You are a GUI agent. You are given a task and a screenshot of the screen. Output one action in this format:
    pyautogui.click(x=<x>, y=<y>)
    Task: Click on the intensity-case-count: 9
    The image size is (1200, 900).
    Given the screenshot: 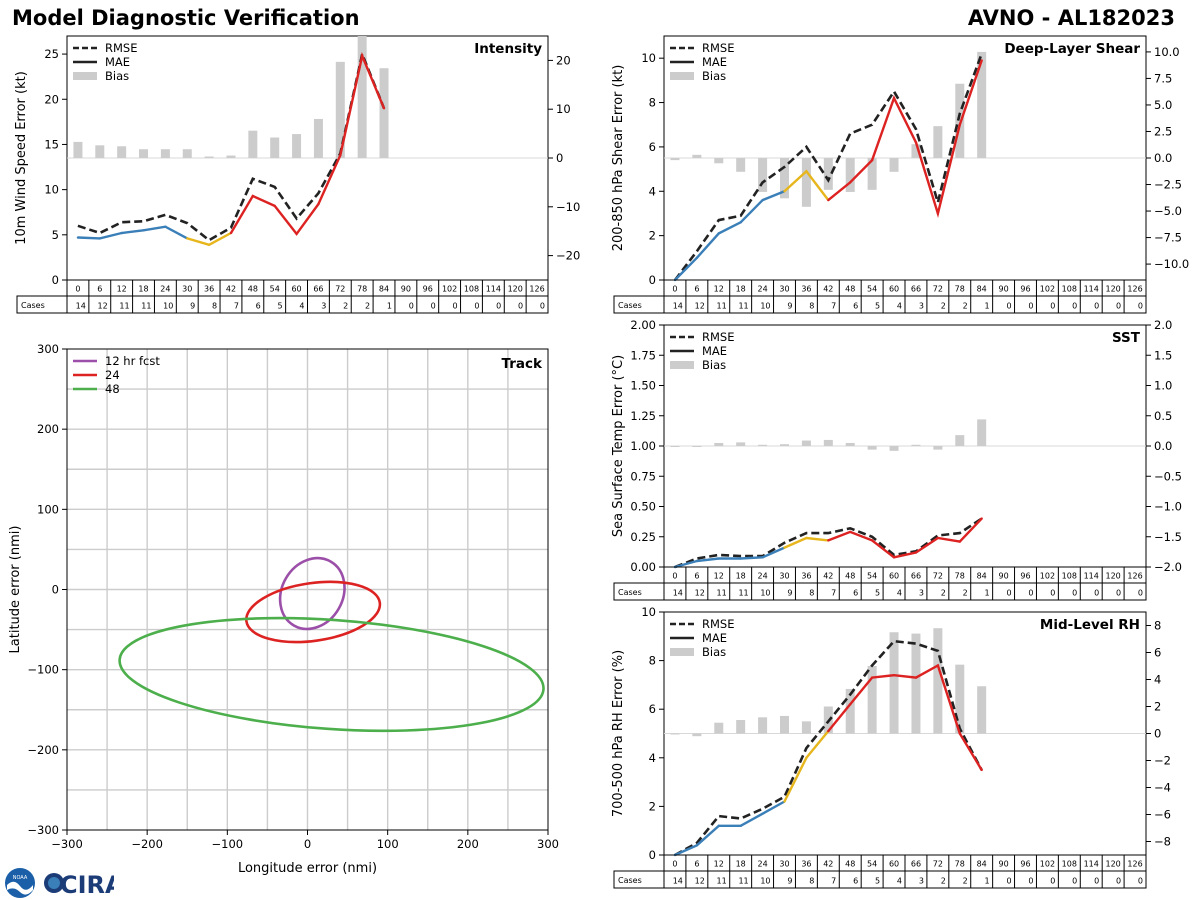 What is the action you would take?
    pyautogui.click(x=192, y=306)
    